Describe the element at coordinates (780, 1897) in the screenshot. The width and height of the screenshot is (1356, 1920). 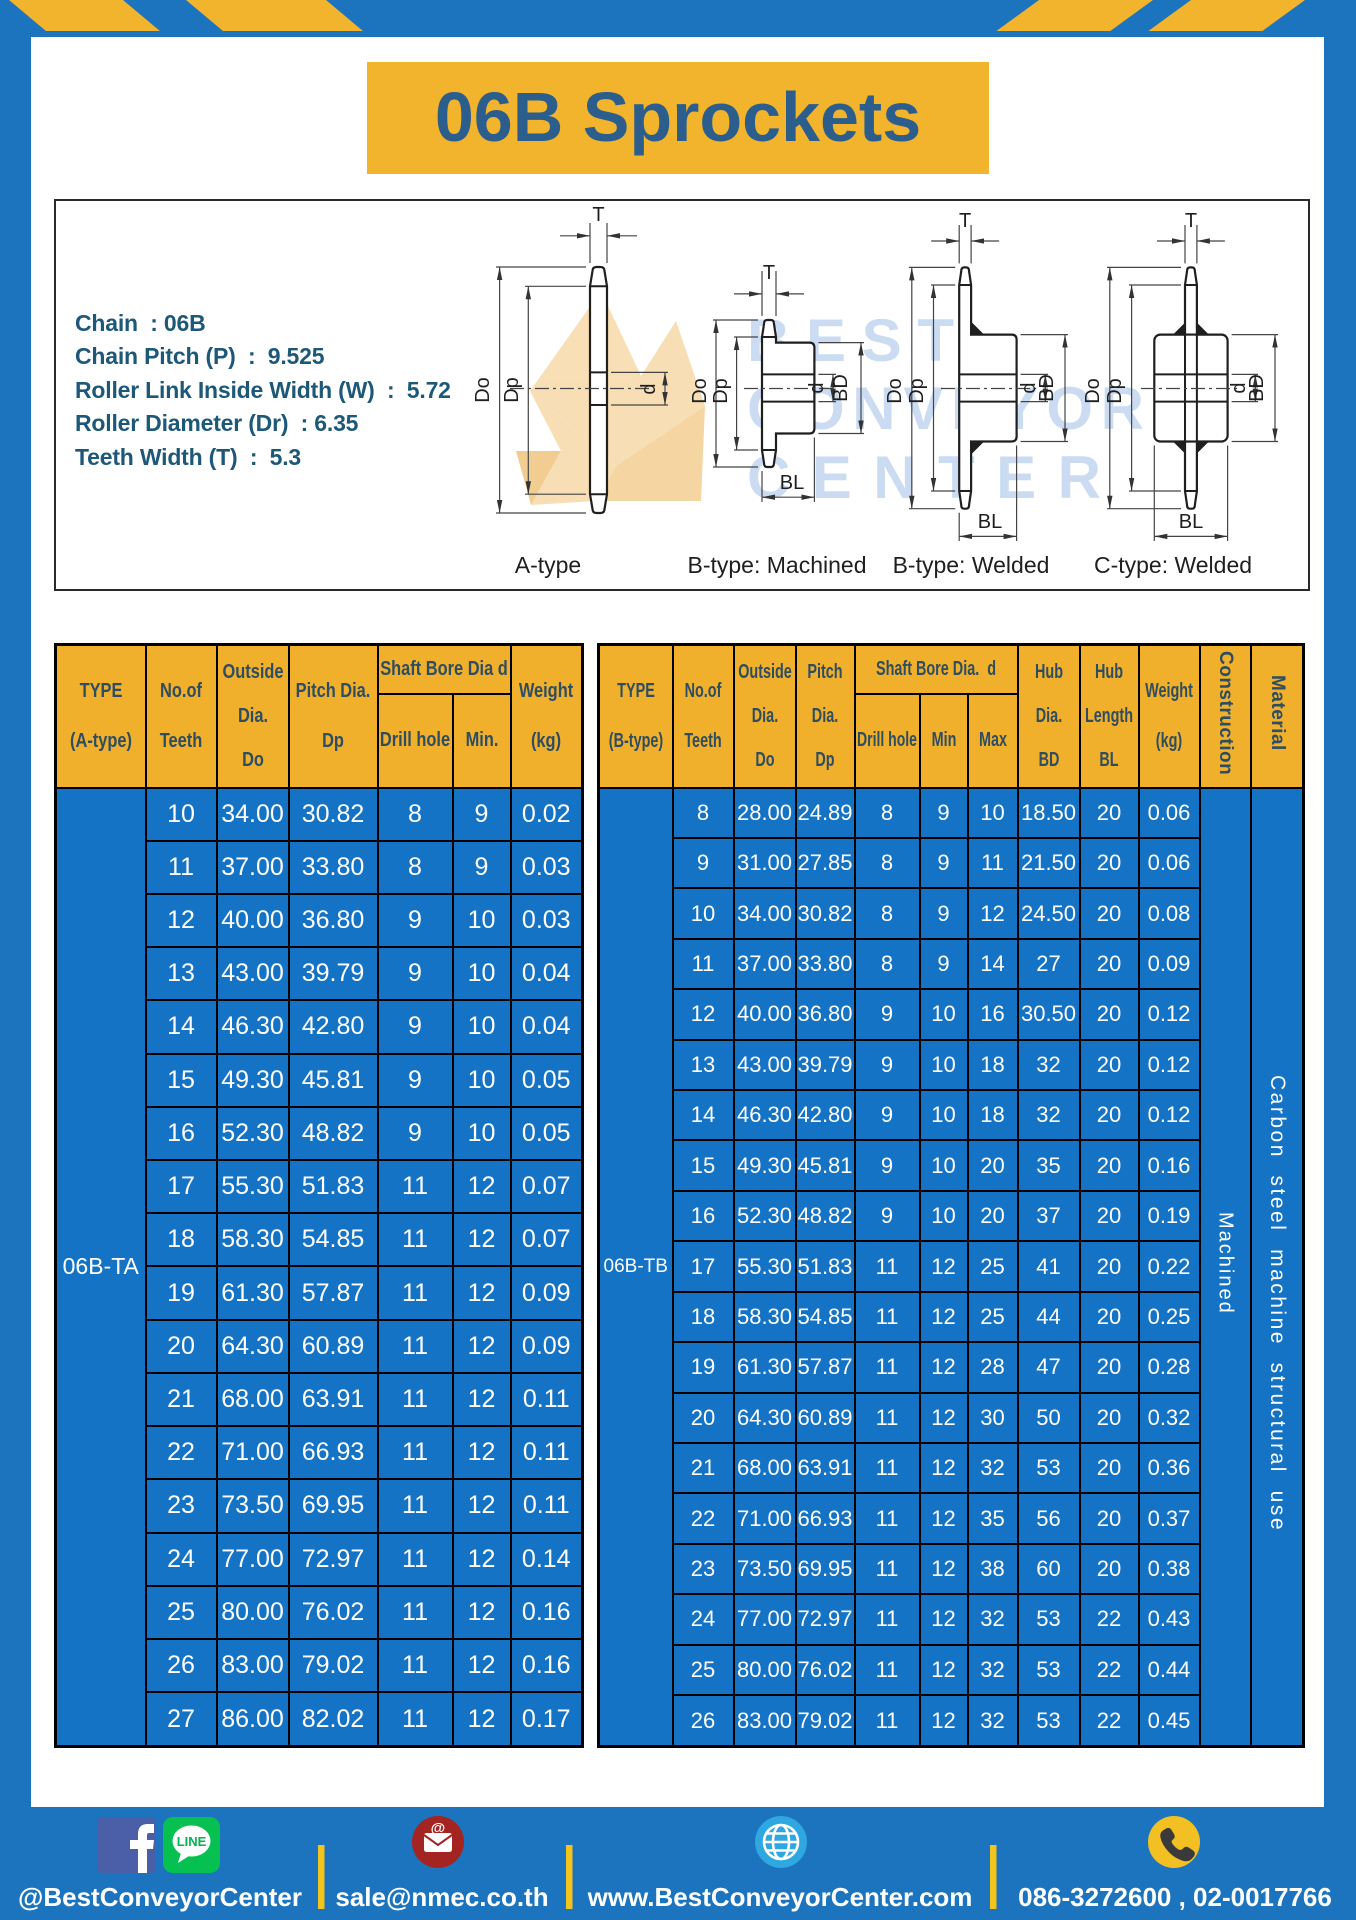
I see `svg-text: www.BestConveyorCenter.com` at that location.